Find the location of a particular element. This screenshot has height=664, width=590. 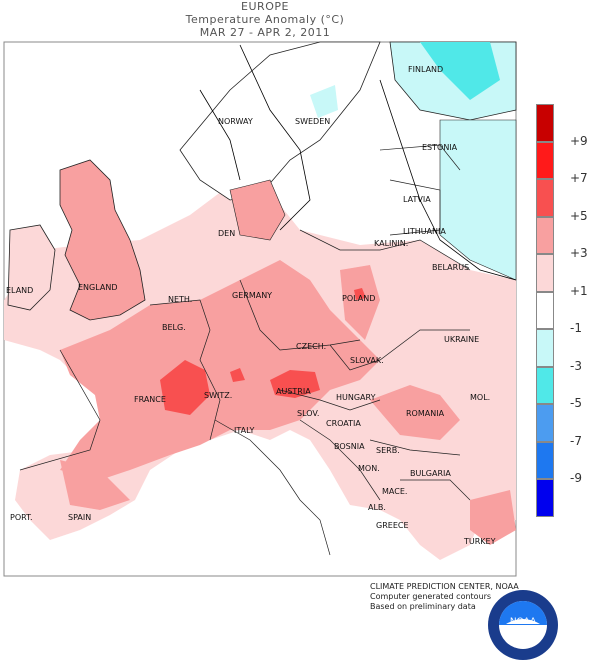

zone-spain-plus3 is located at coordinates (95, 485).